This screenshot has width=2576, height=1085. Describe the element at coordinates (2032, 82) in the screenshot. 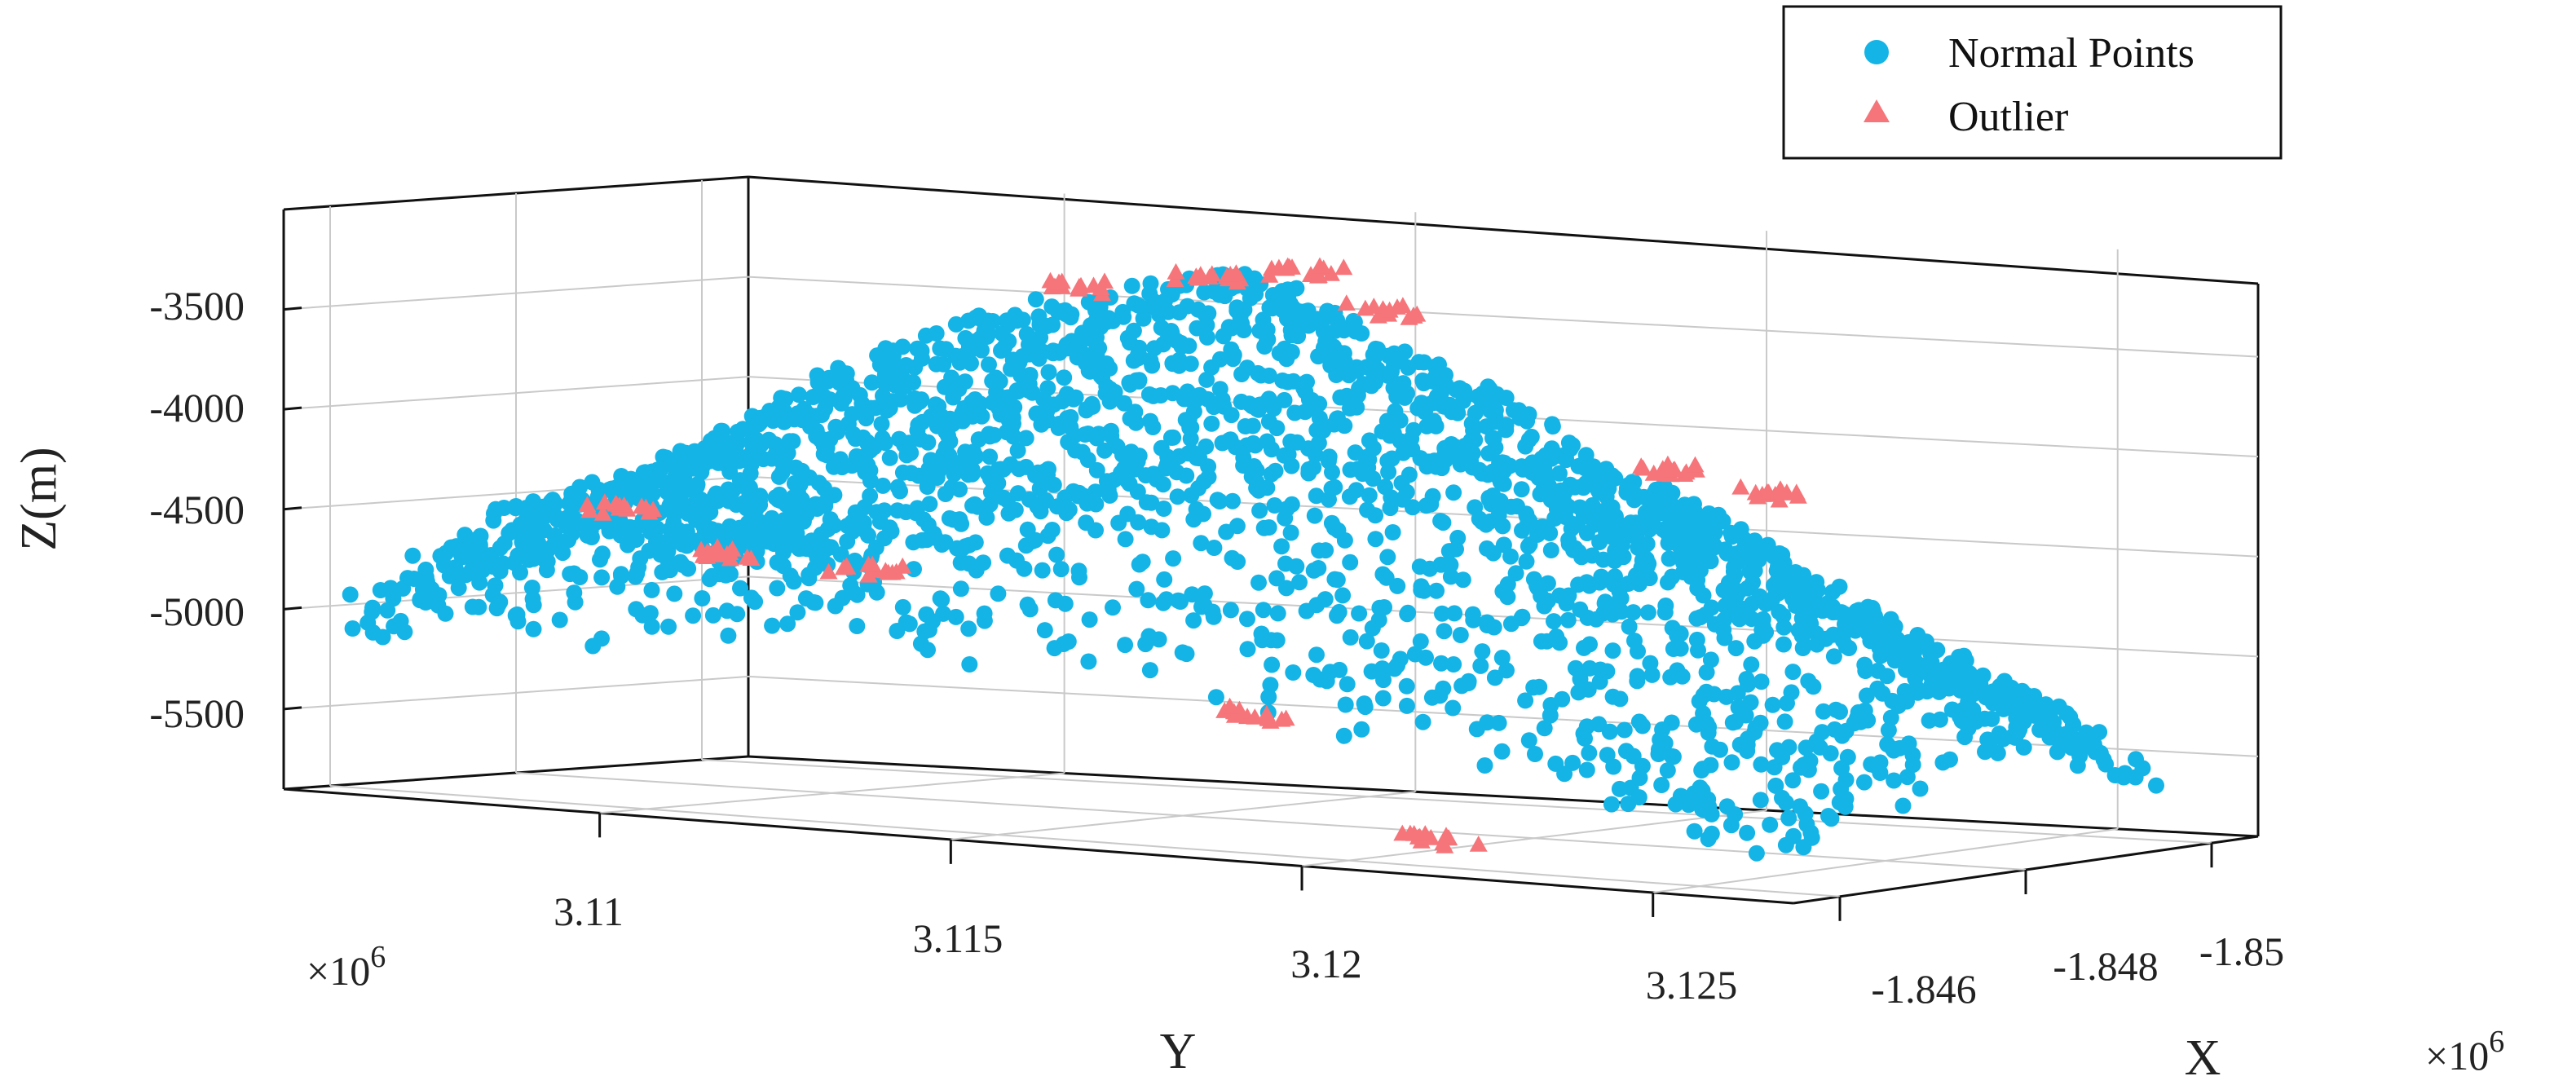

I see `legend: Normal Points Outlier` at that location.